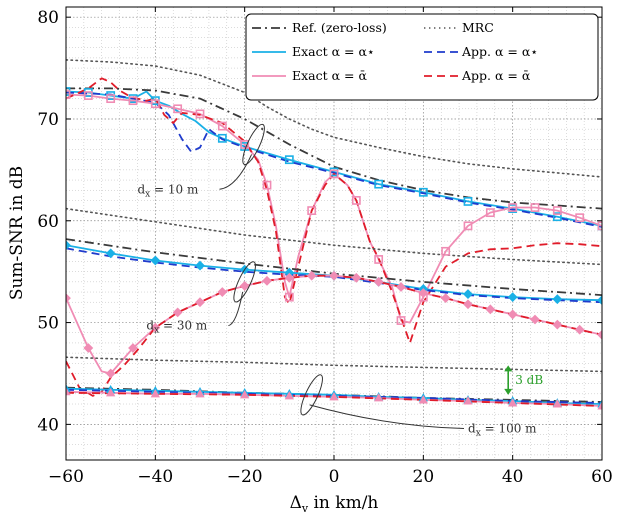 This screenshot has width=617, height=516. I want to click on legend-label-exact: Exact α = α⋆, so click(333, 51).